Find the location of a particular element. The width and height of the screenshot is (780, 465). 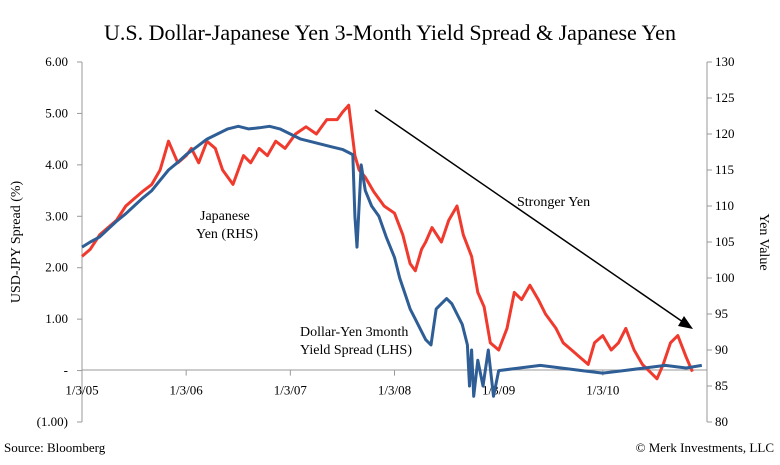

x-tick-labels: 1/3/05 1/3/06 1/3/07 1/3/08 1/3/09 1/3/10 is located at coordinates (342, 384).